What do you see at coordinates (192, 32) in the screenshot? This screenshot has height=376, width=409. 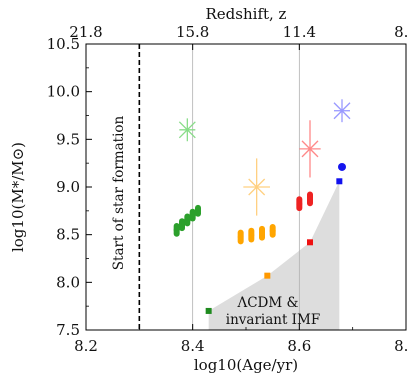 I see `top-tick-label: 15.8` at bounding box center [192, 32].